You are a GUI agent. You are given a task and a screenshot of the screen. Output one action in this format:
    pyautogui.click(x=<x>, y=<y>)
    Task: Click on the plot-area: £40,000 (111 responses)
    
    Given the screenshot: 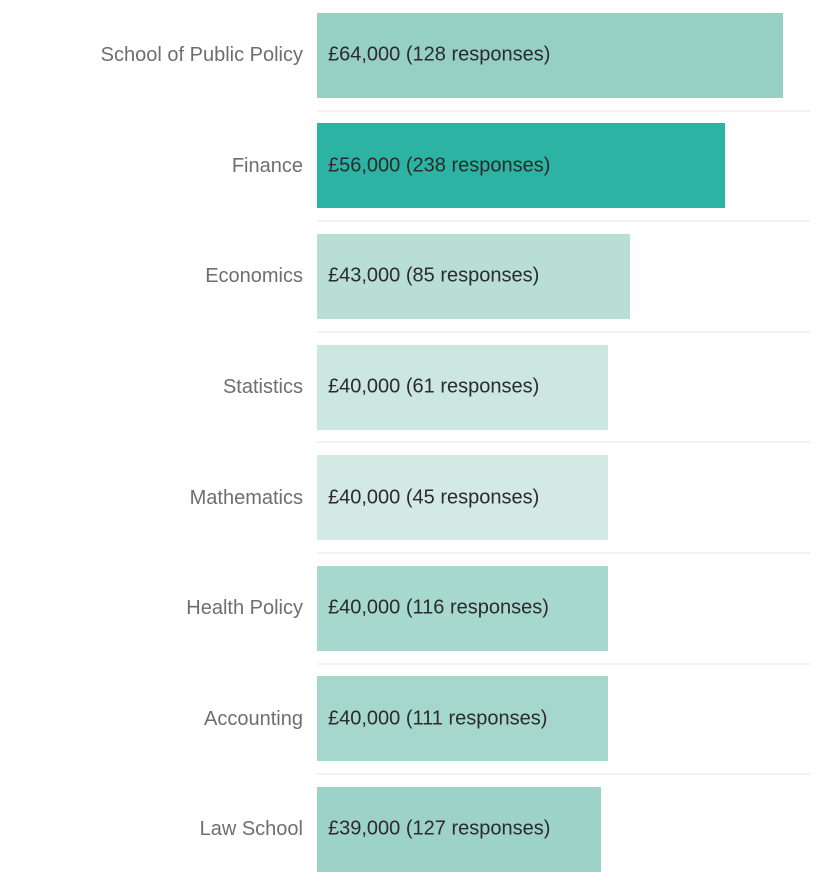 What is the action you would take?
    pyautogui.click(x=573, y=719)
    